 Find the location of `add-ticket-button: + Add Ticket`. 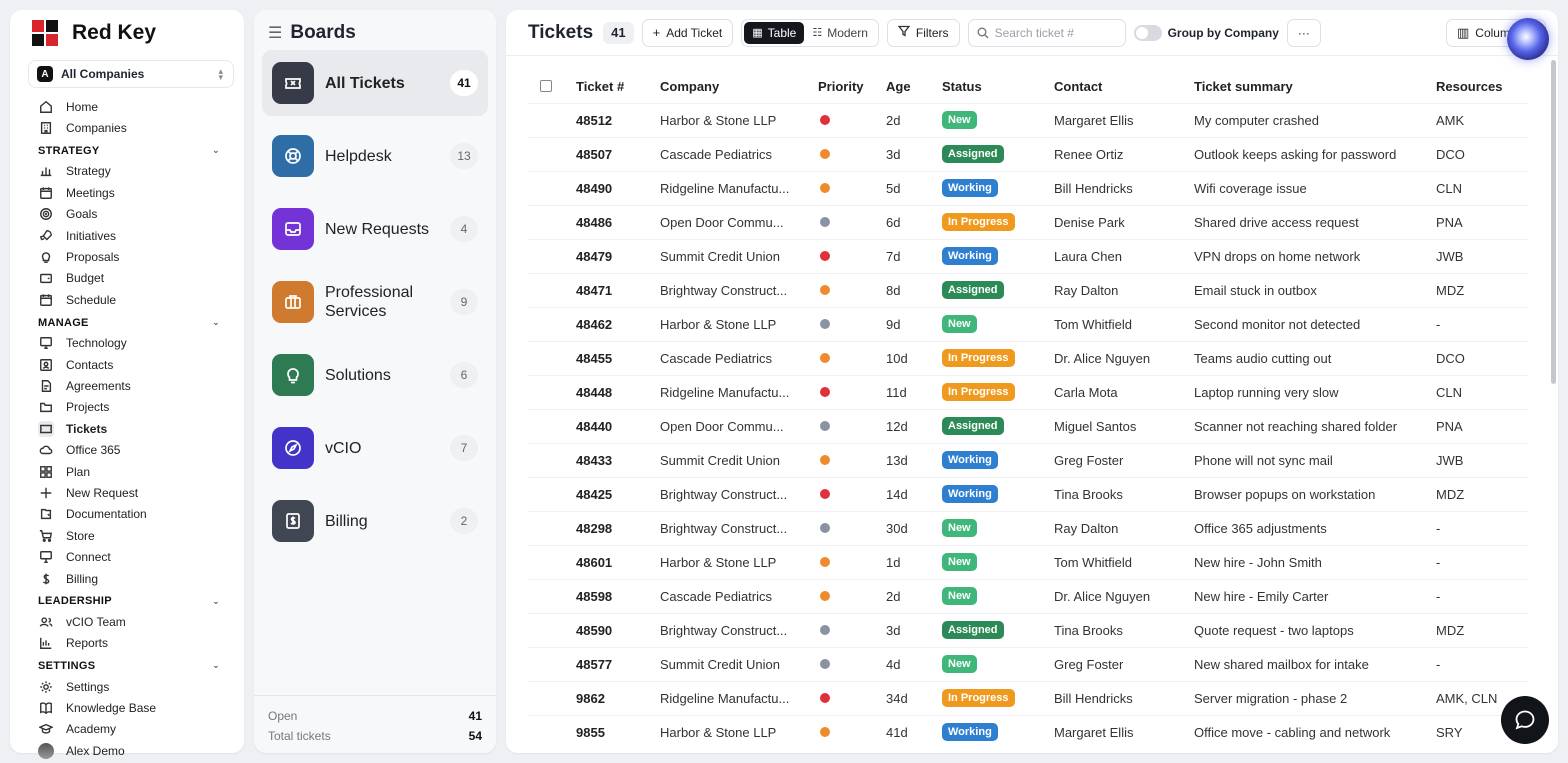

add-ticket-button: + Add Ticket is located at coordinates (687, 32).